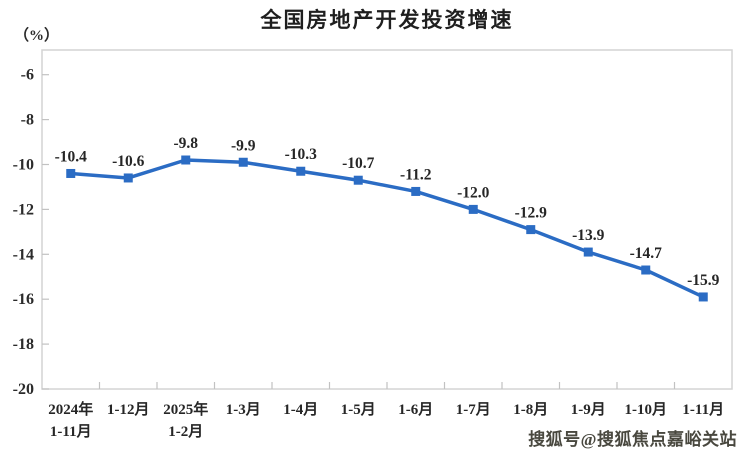 This screenshot has width=740, height=452. Describe the element at coordinates (128, 409) in the screenshot. I see `x-category-label: 1-12月` at that location.